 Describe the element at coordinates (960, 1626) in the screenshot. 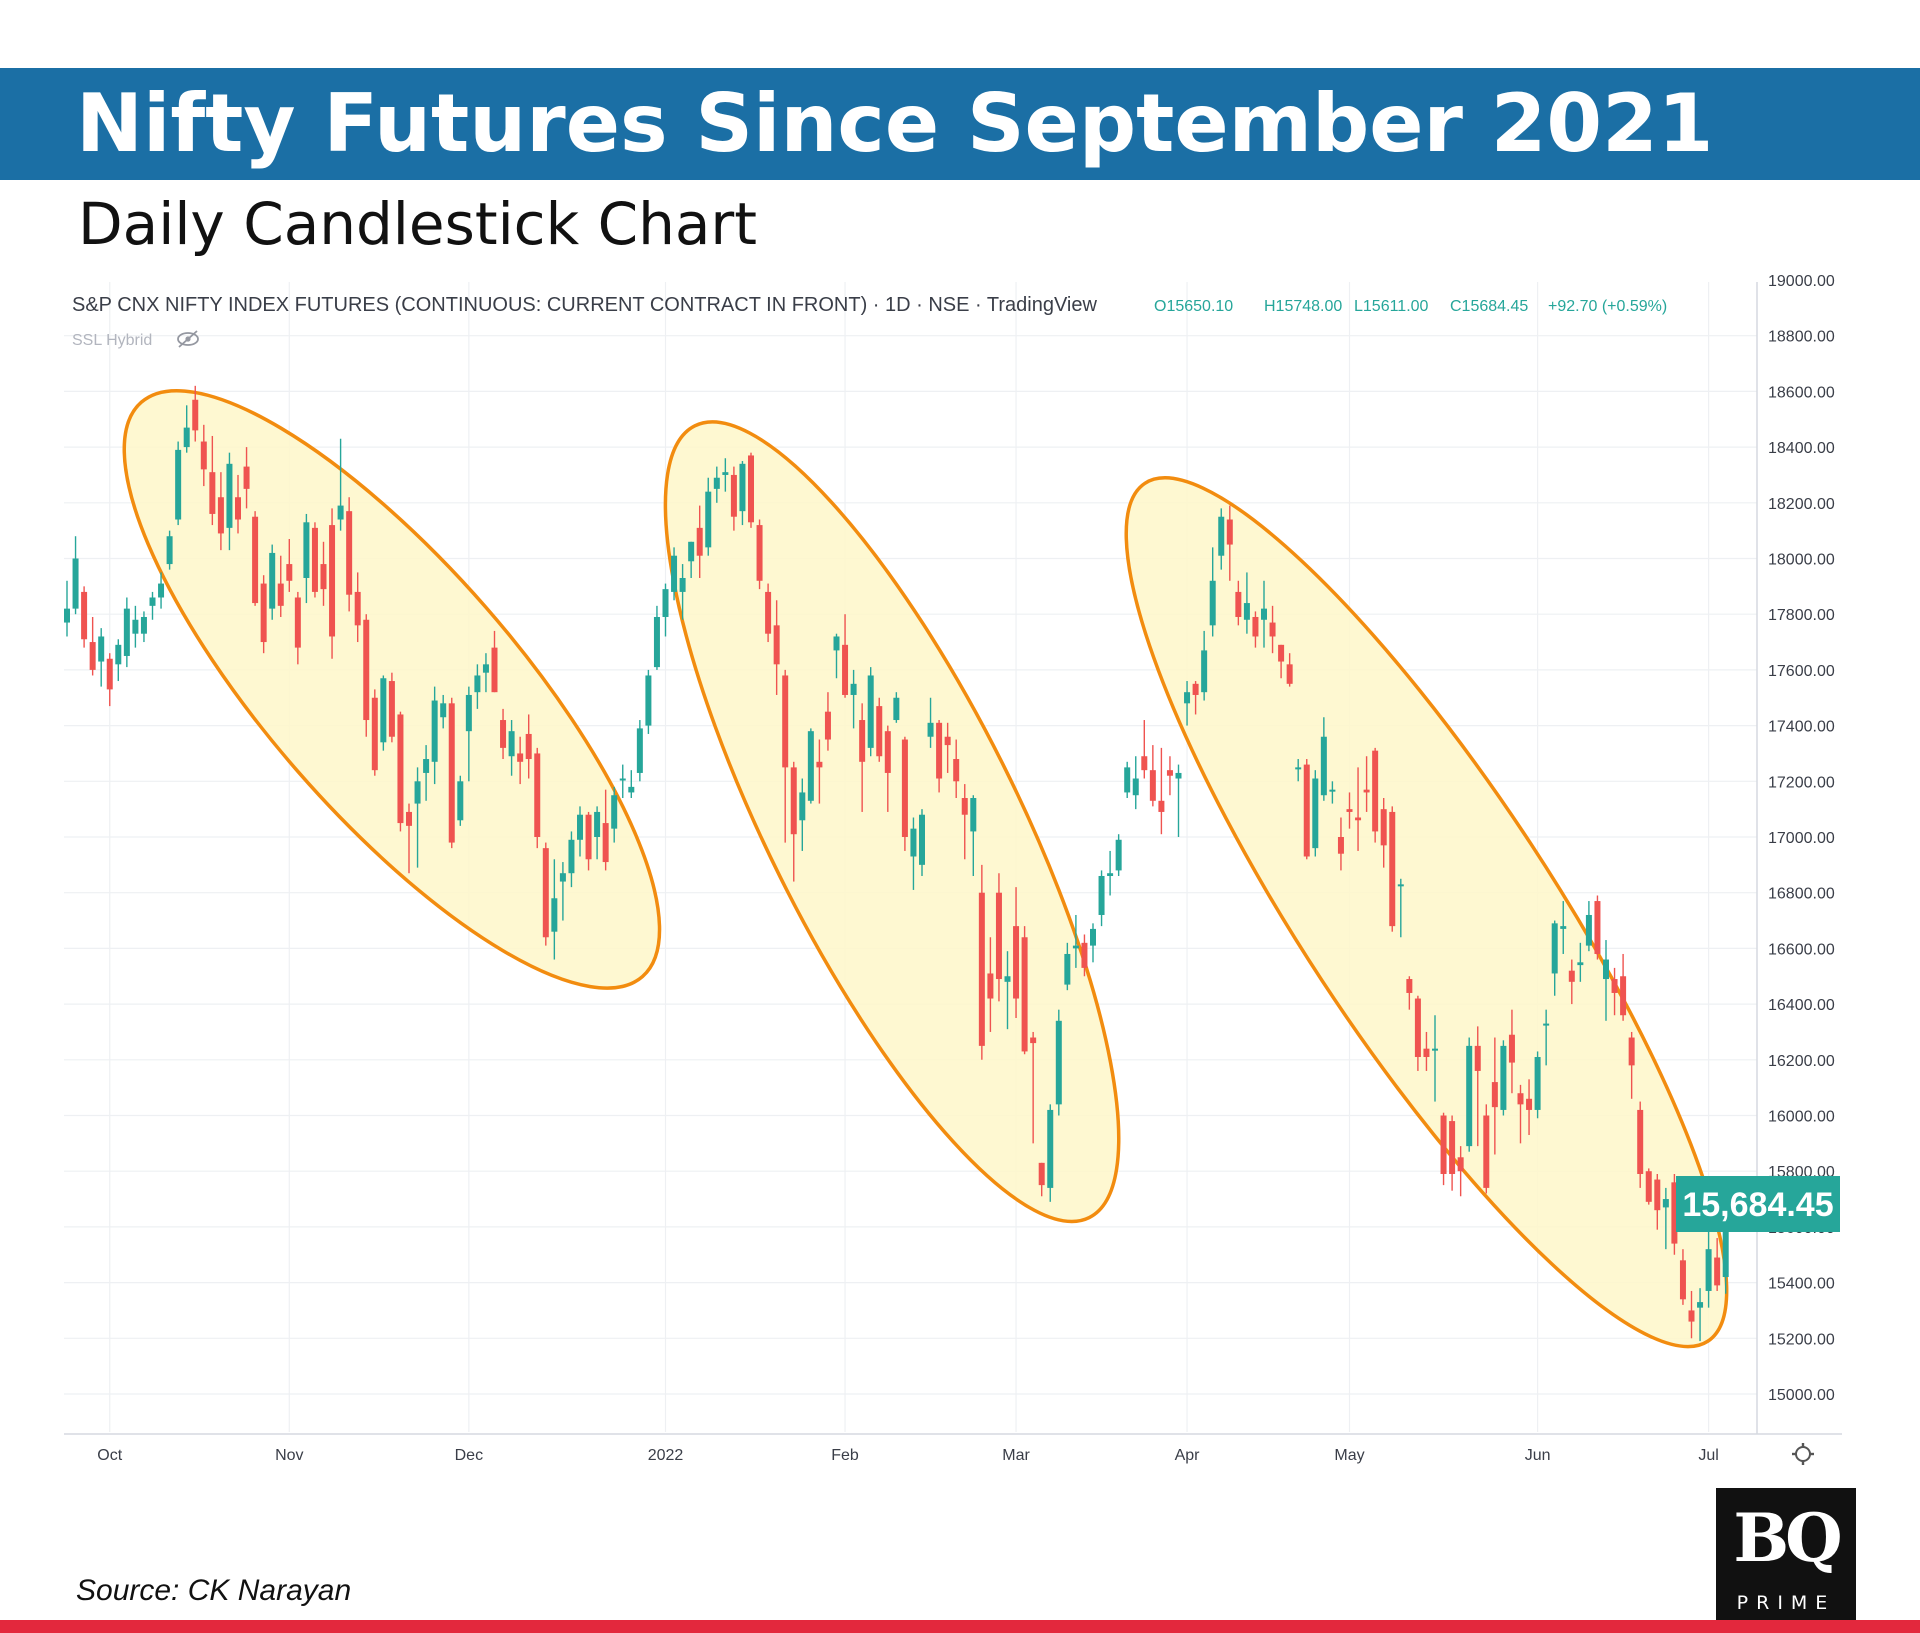

I see `bottom-accent-bar` at that location.